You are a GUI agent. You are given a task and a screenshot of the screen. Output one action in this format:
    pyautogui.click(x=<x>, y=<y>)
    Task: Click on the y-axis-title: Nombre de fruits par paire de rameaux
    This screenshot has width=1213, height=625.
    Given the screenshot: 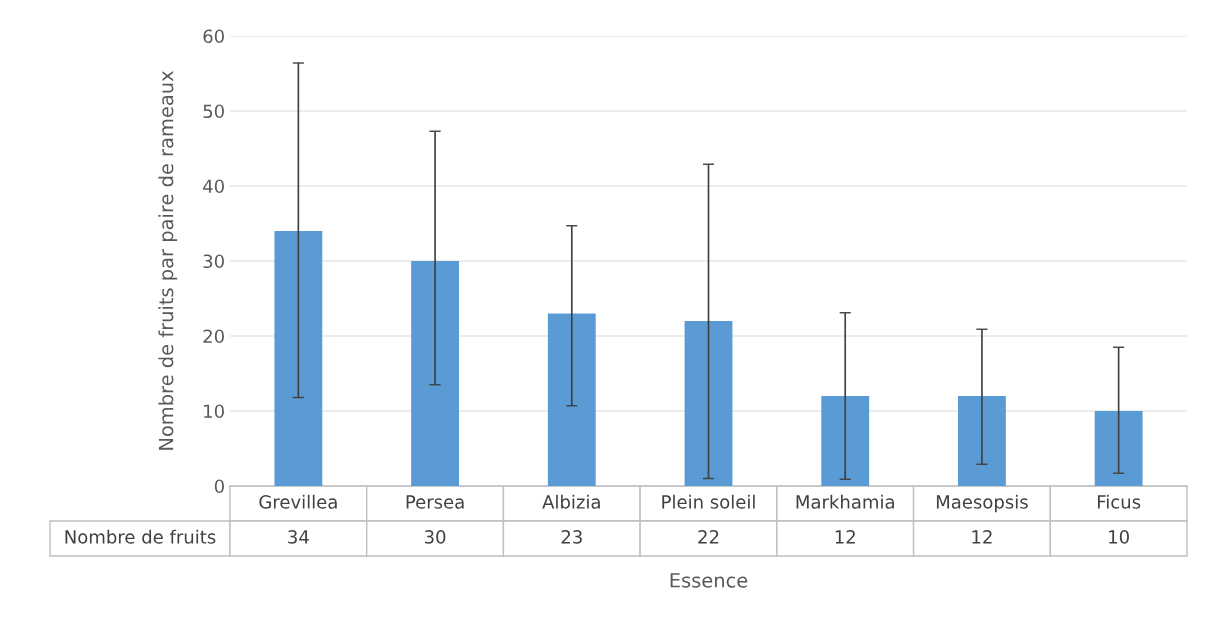 What is the action you would take?
    pyautogui.click(x=168, y=260)
    